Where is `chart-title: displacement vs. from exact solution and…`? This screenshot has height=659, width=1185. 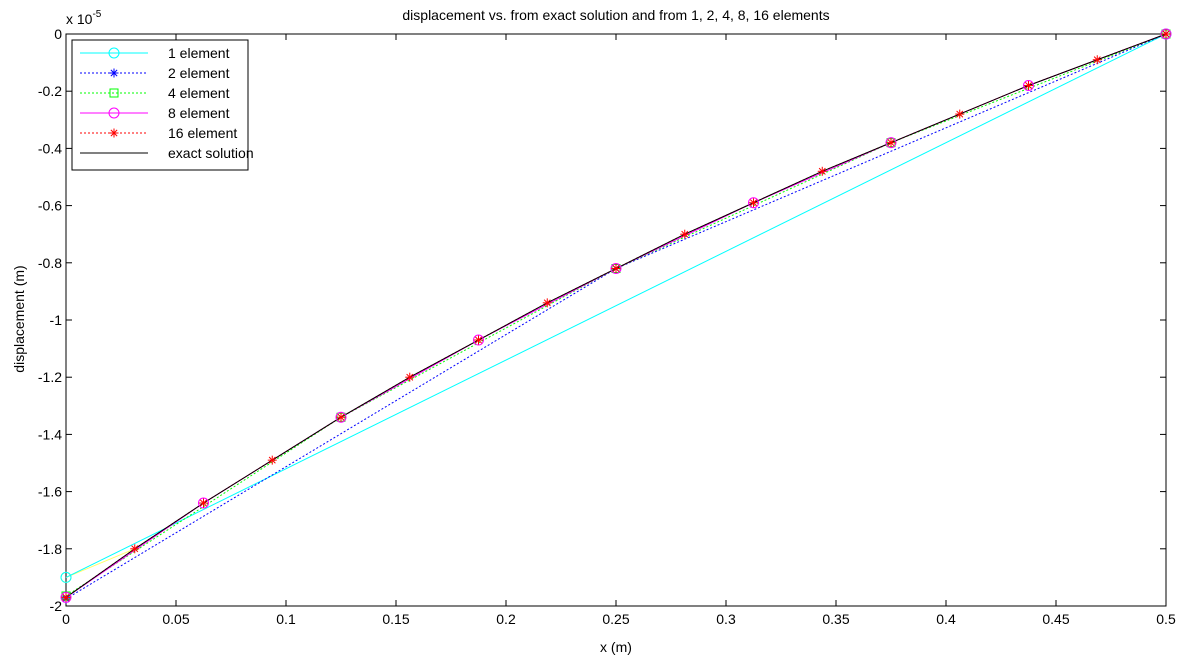
chart-title: displacement vs. from exact solution and… is located at coordinates (615, 15).